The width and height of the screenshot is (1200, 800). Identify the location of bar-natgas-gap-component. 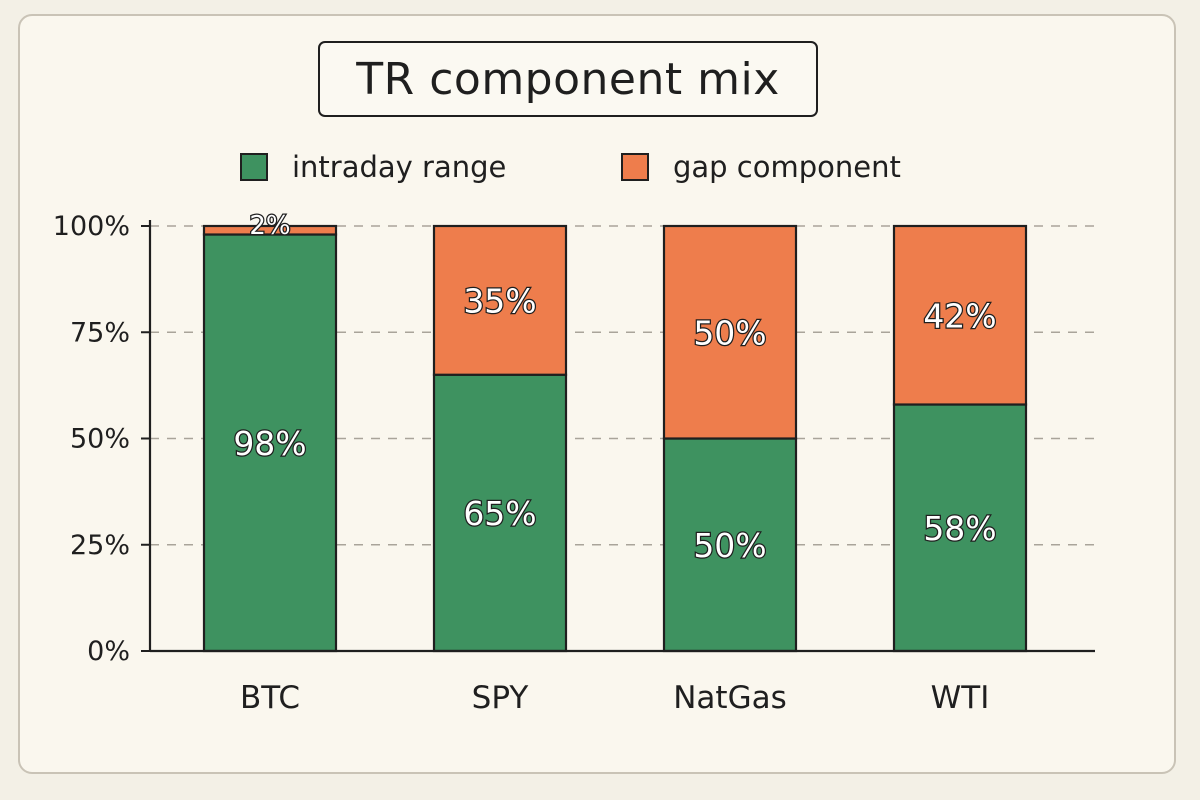
(730, 332).